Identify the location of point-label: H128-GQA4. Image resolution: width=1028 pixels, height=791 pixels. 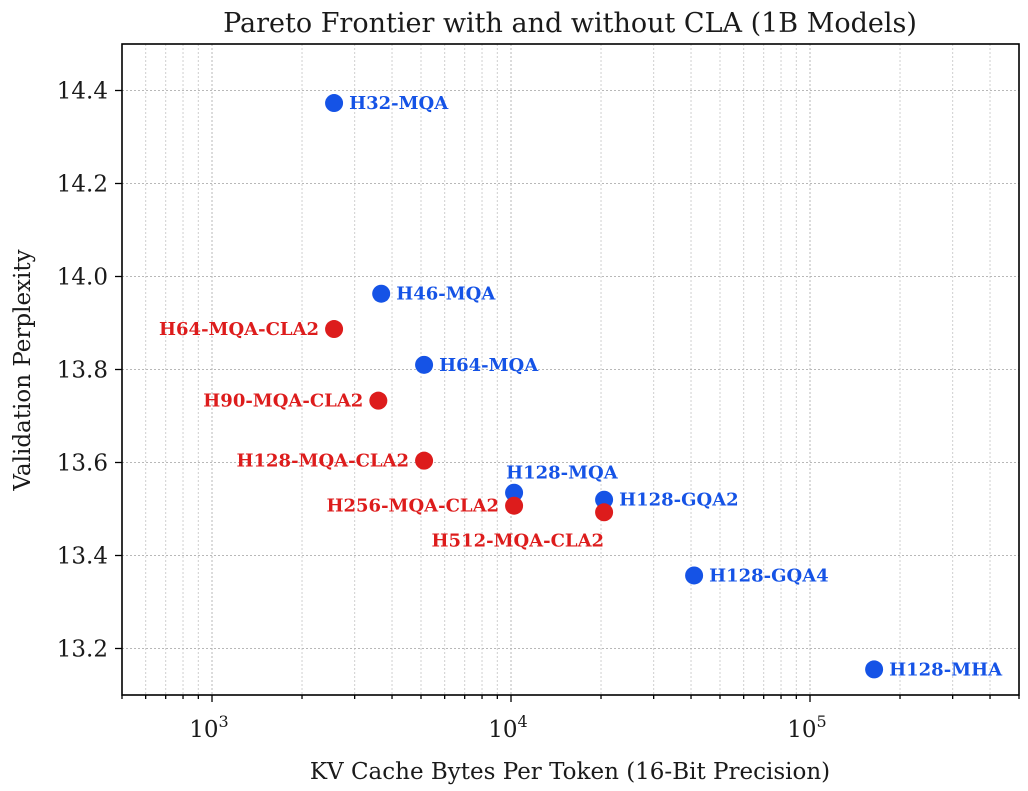
(769, 575).